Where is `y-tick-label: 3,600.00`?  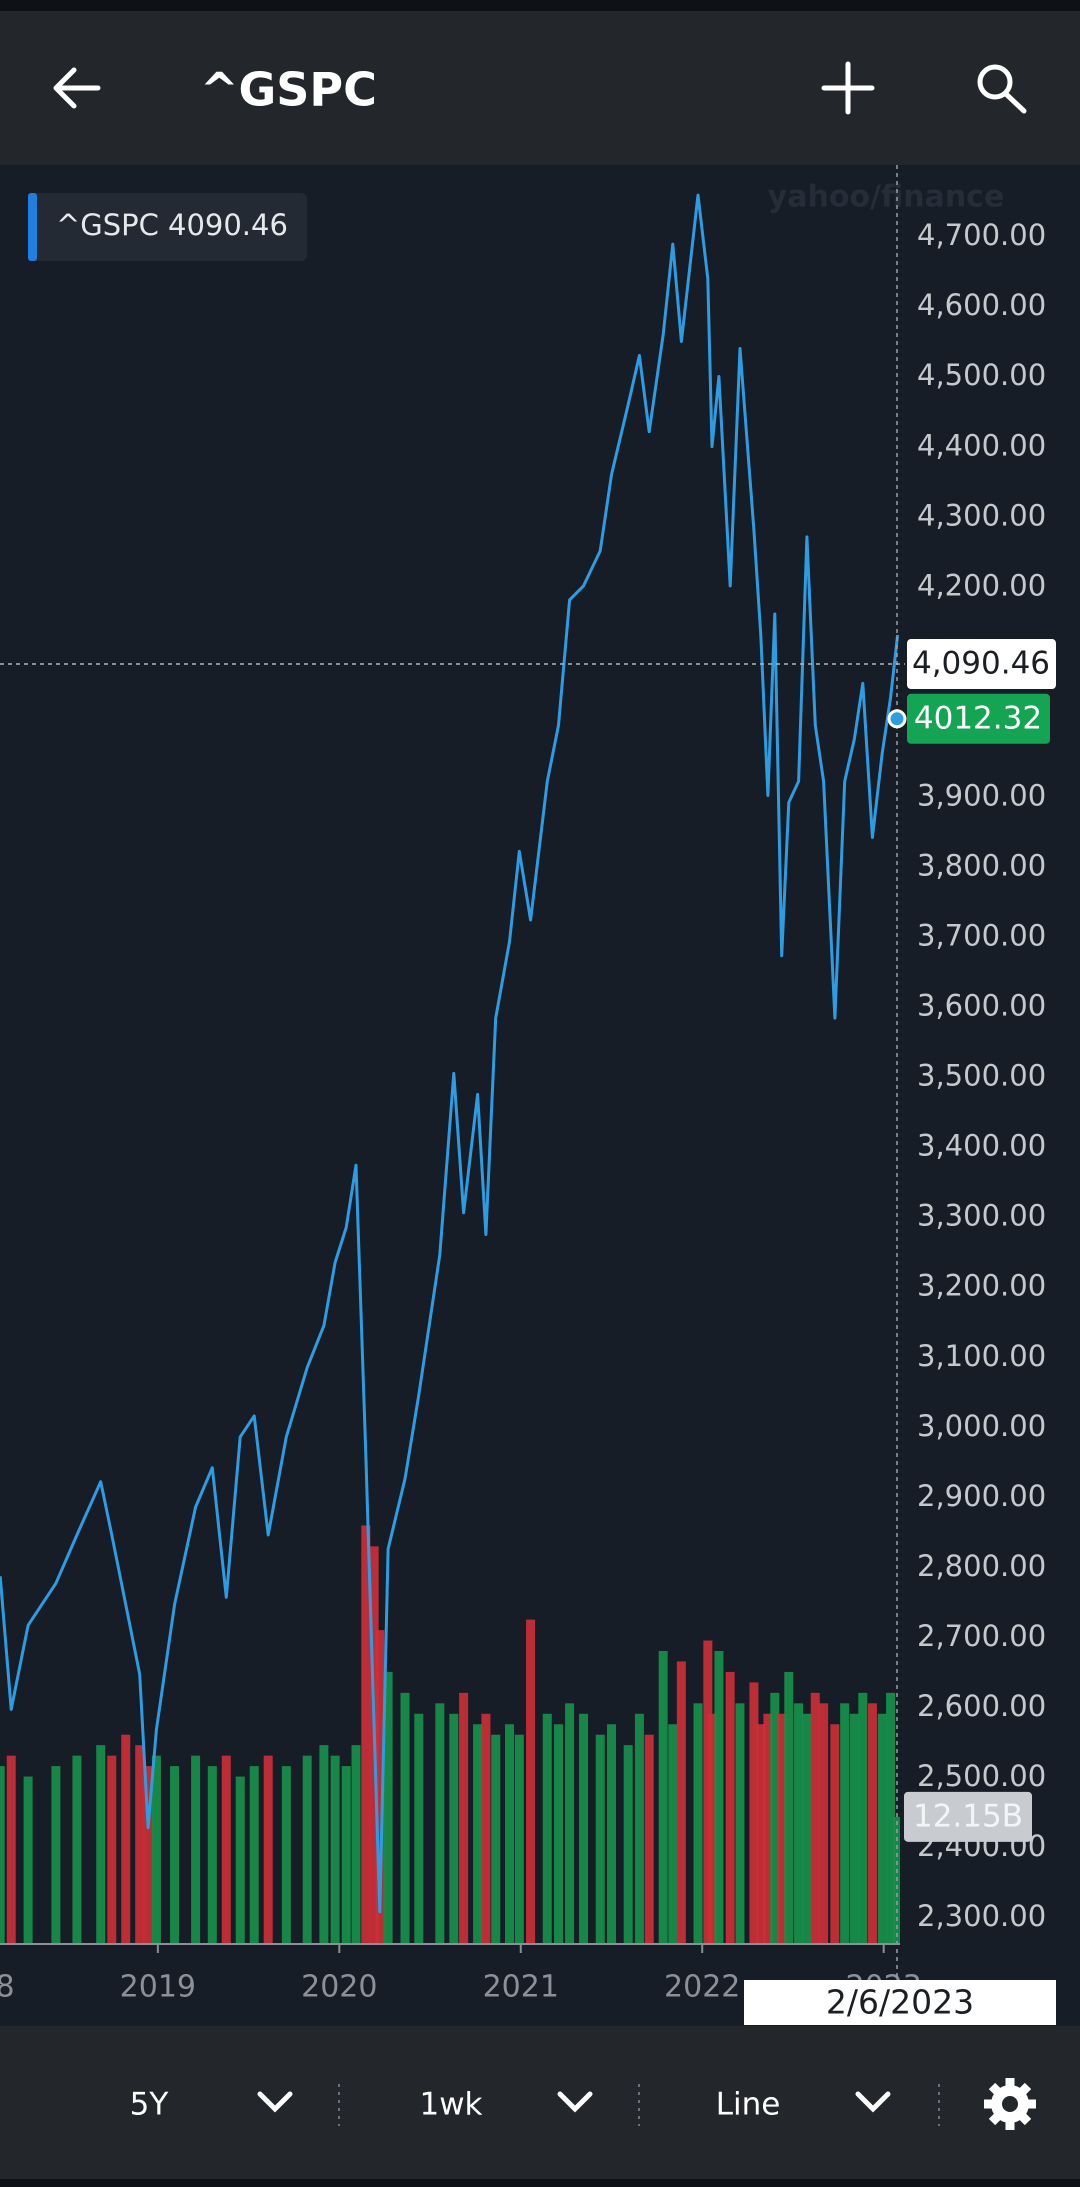 y-tick-label: 3,600.00 is located at coordinates (981, 1006).